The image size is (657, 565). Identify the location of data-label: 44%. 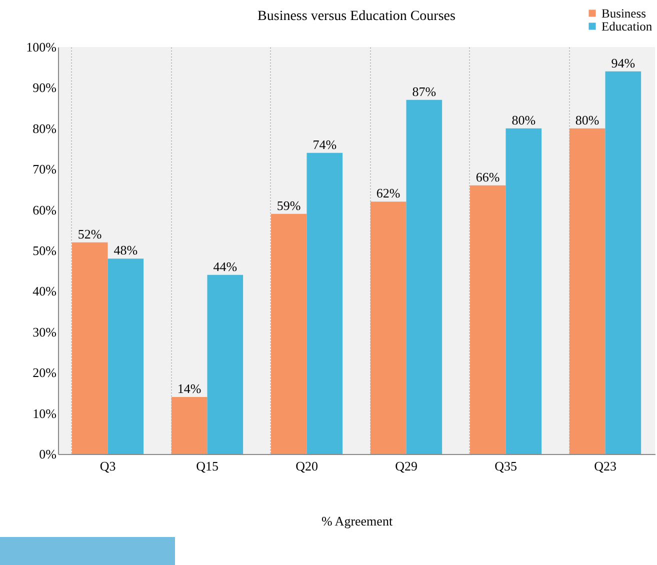
(225, 266).